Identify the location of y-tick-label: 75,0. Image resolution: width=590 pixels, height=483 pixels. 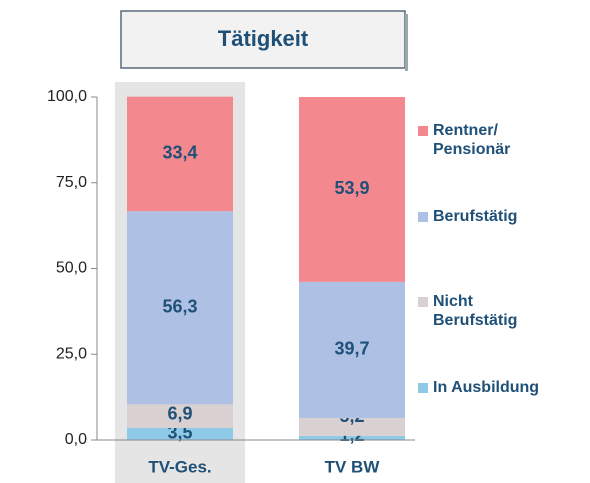
(71, 182).